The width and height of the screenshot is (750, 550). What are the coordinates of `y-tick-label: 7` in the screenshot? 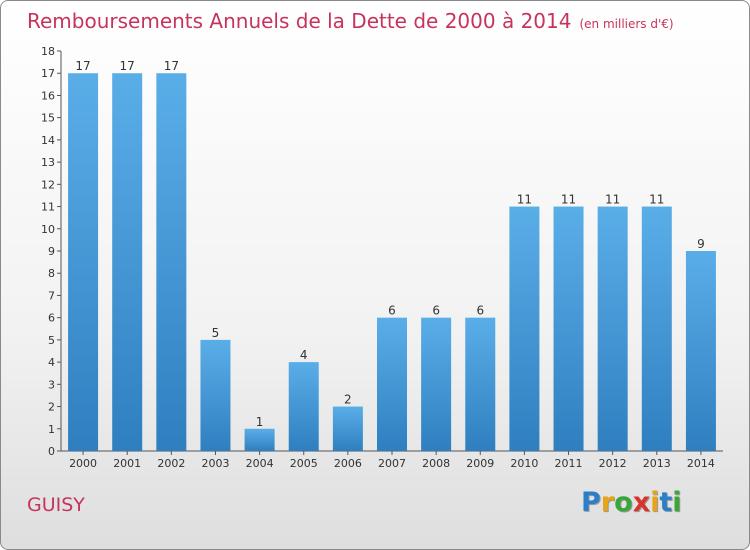 It's located at (51, 295).